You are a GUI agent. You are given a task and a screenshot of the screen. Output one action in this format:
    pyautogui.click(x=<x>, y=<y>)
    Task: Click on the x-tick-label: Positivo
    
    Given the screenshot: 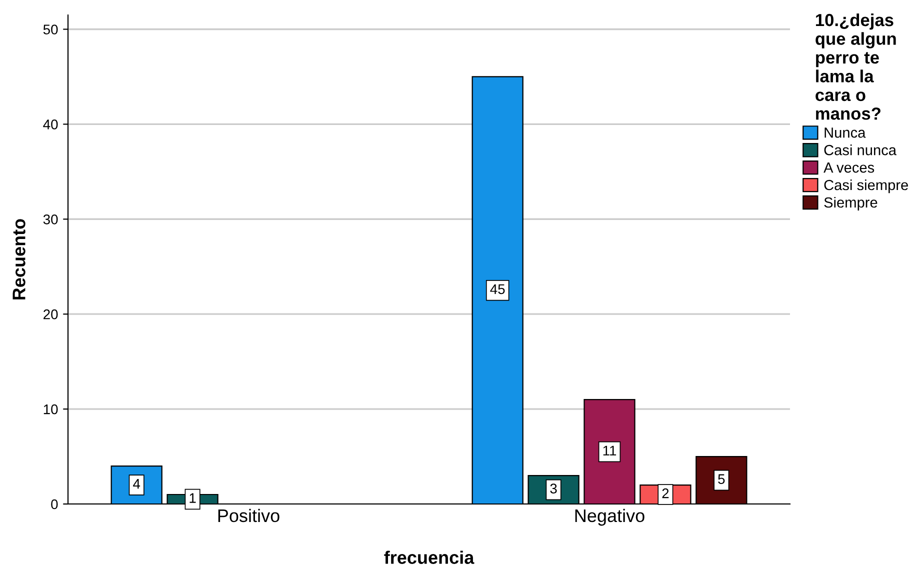 What is the action you would take?
    pyautogui.click(x=249, y=515)
    